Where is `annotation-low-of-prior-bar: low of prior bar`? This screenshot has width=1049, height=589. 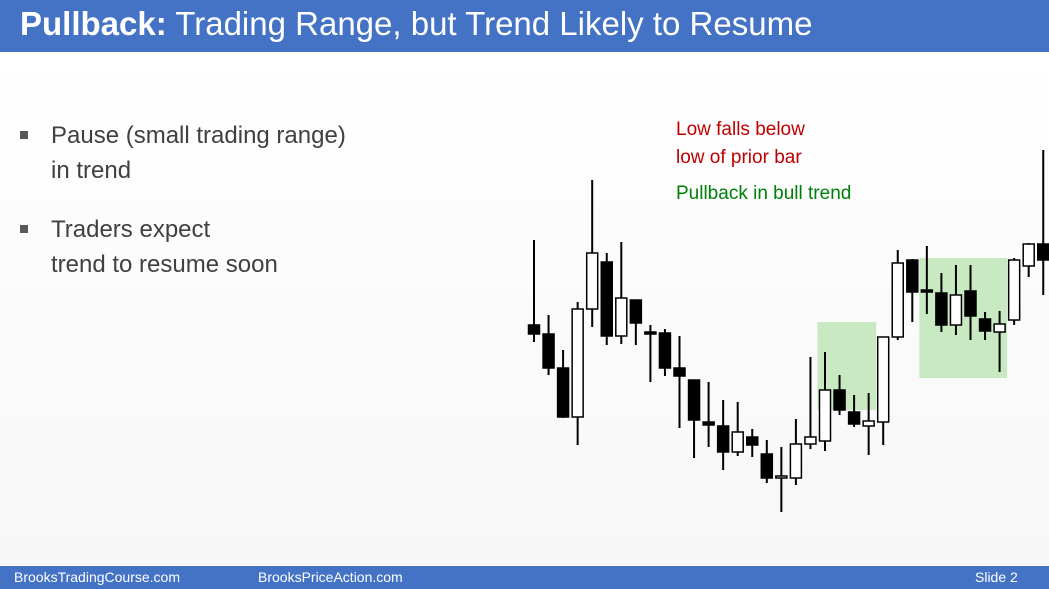 annotation-low-of-prior-bar: low of prior bar is located at coordinates (739, 157).